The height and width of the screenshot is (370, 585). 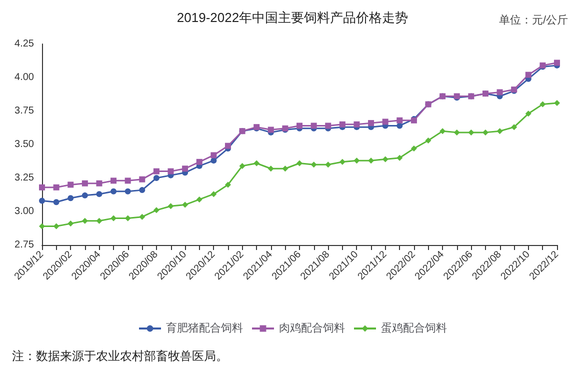 I want to click on legend-label: 蛋鸡配合饲料, so click(x=414, y=328).